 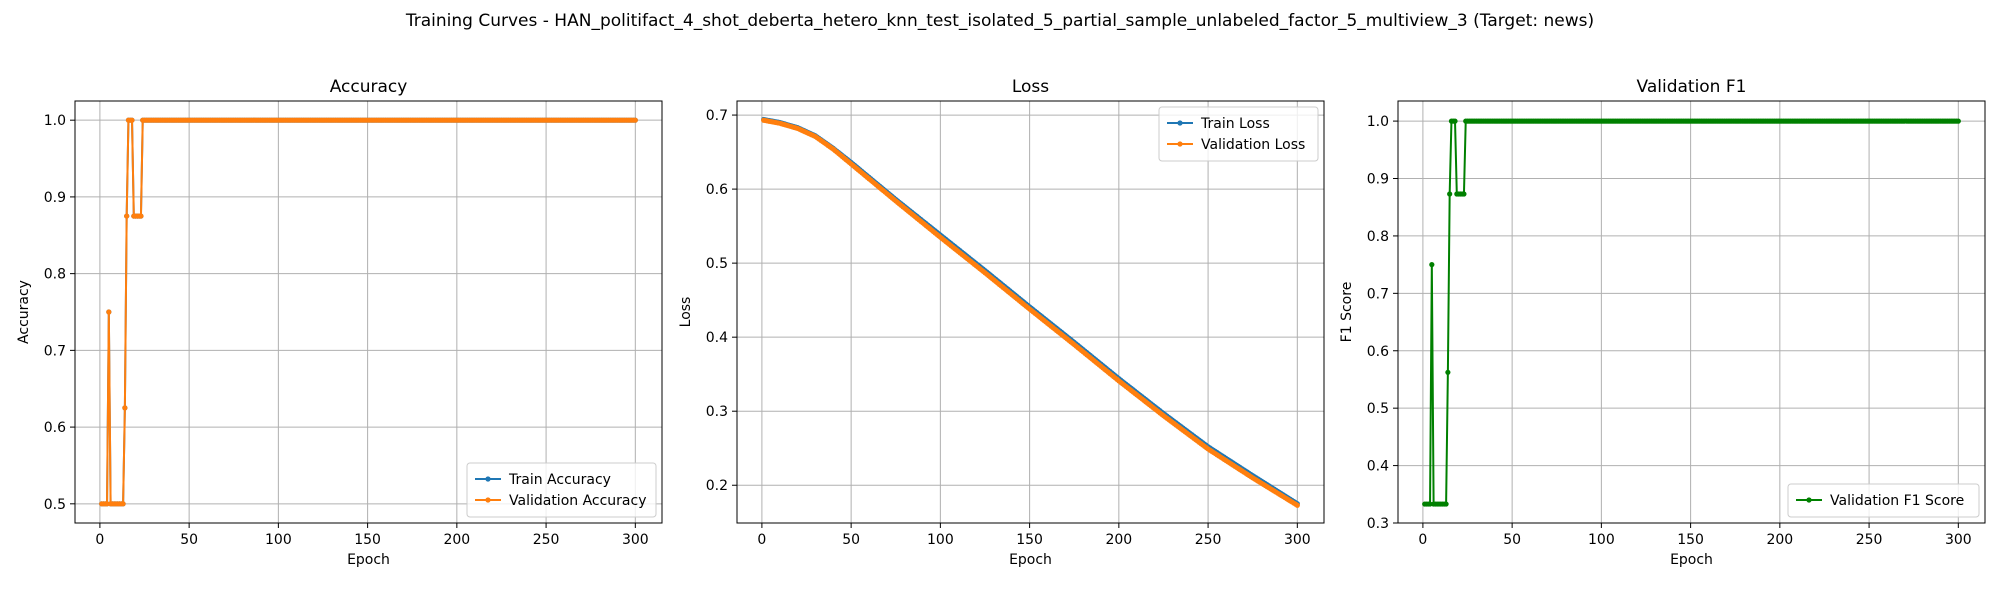 I want to click on legend-item: Train Accuracy, so click(x=543, y=480).